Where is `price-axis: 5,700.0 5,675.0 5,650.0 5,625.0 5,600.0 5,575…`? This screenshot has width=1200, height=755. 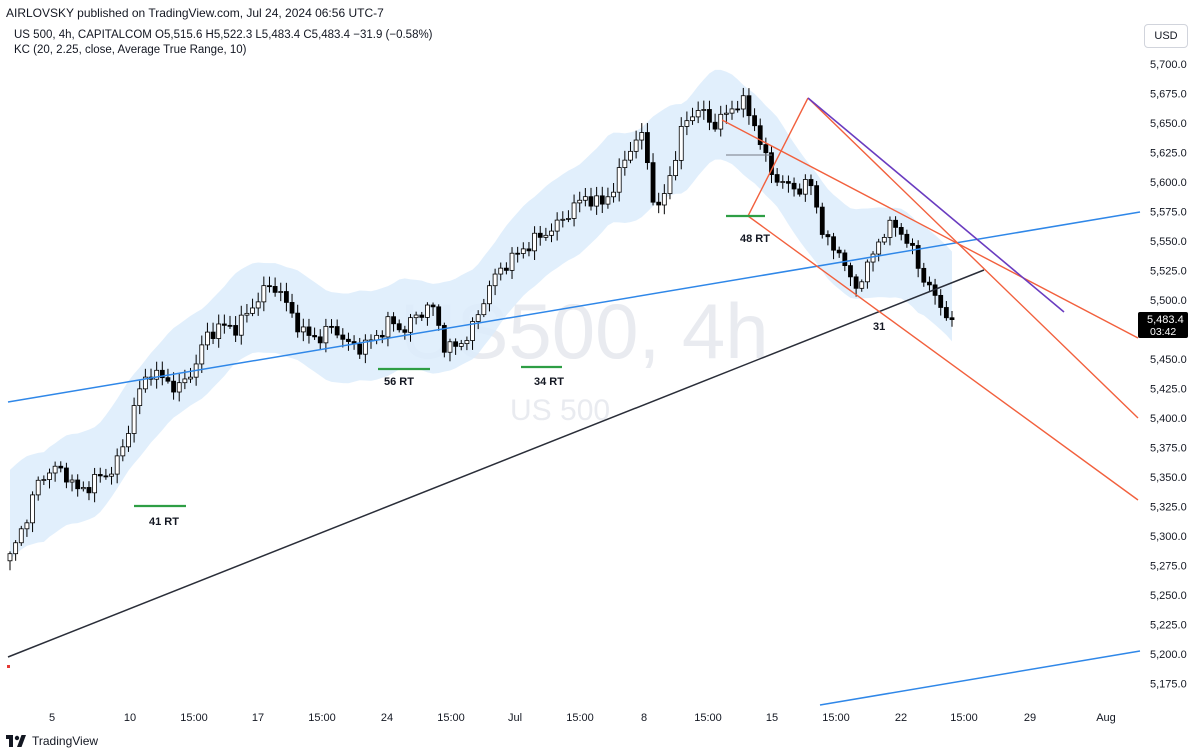 price-axis: 5,700.0 5,675.0 5,650.0 5,625.0 5,600.0 5,575… is located at coordinates (1168, 375).